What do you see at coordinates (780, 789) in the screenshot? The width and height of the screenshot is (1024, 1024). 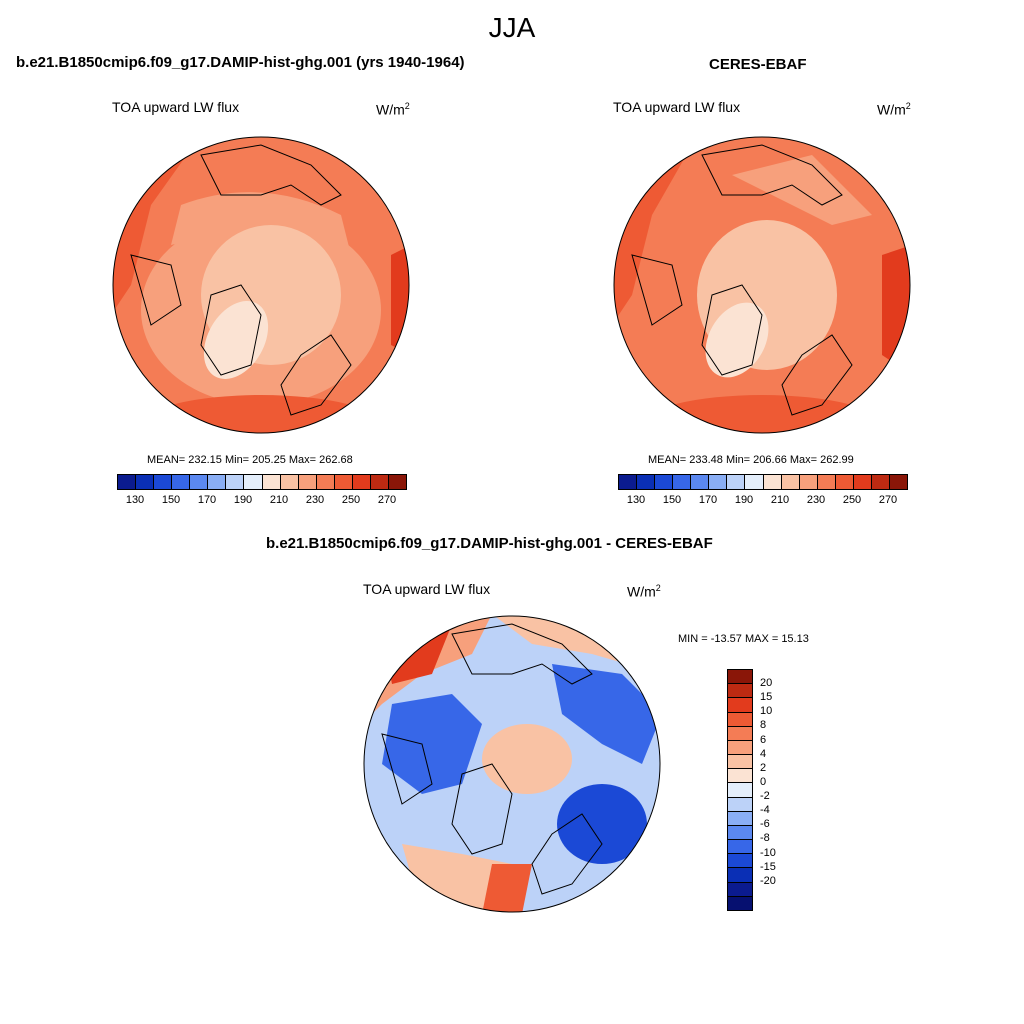 I see `diff-colorbar-ticks: 20 15 10 8 6 4 2 0 -2 -4 -6 -8 -10 -15 -20` at bounding box center [780, 789].